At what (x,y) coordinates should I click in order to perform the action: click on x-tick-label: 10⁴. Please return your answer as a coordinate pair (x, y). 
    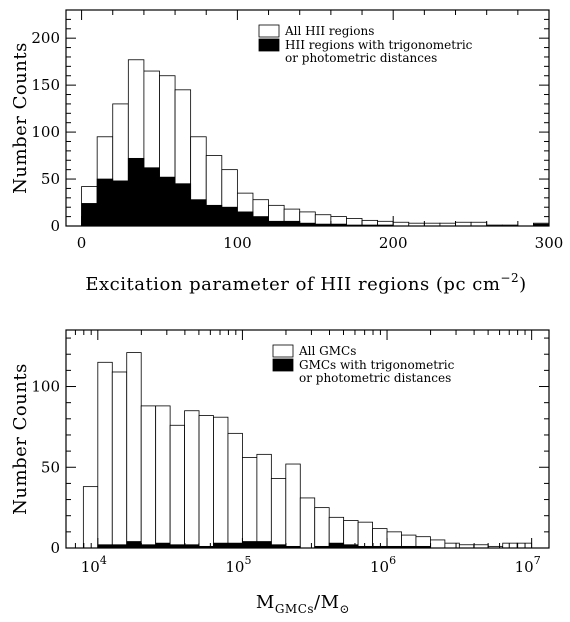
    Looking at the image, I should click on (94, 565).